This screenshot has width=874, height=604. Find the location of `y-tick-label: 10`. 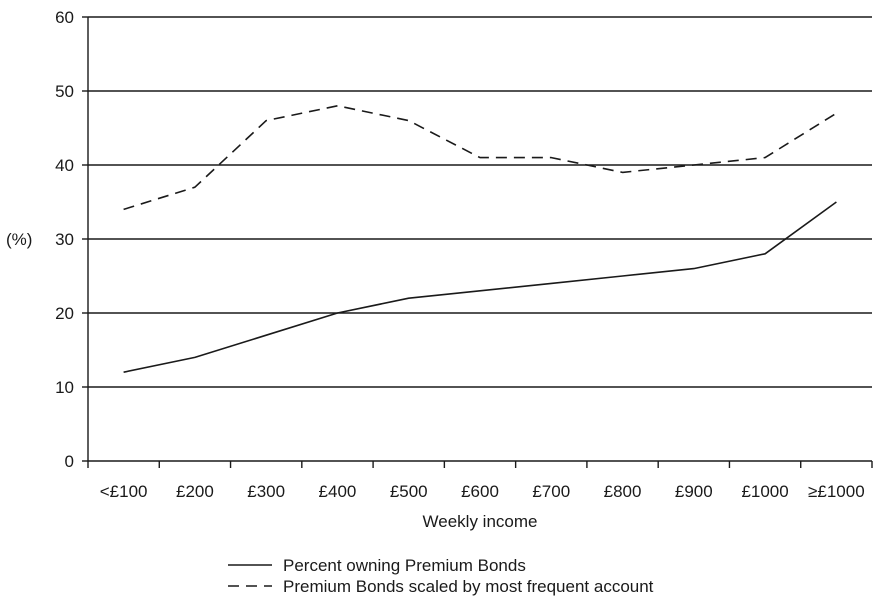

y-tick-label: 10 is located at coordinates (64, 387).